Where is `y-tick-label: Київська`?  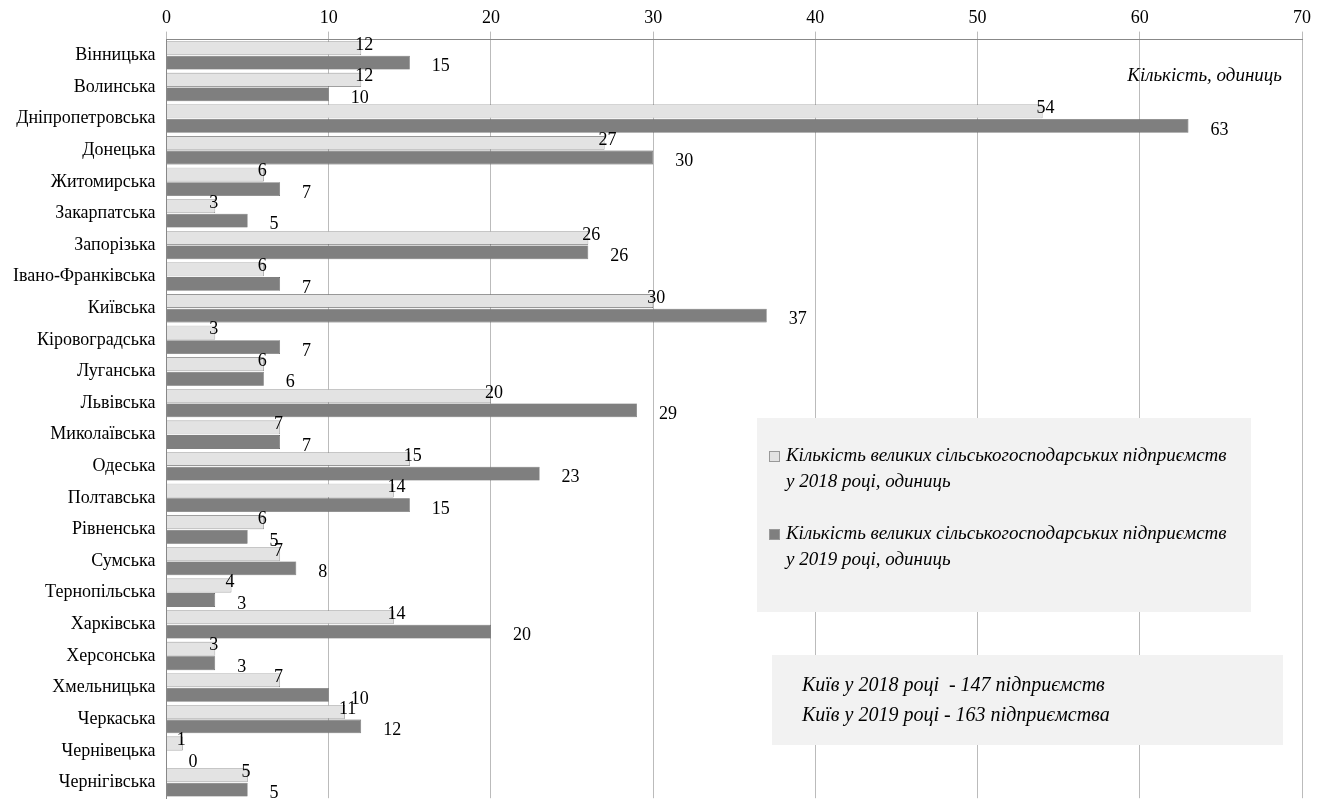 y-tick-label: Київська is located at coordinates (121, 307).